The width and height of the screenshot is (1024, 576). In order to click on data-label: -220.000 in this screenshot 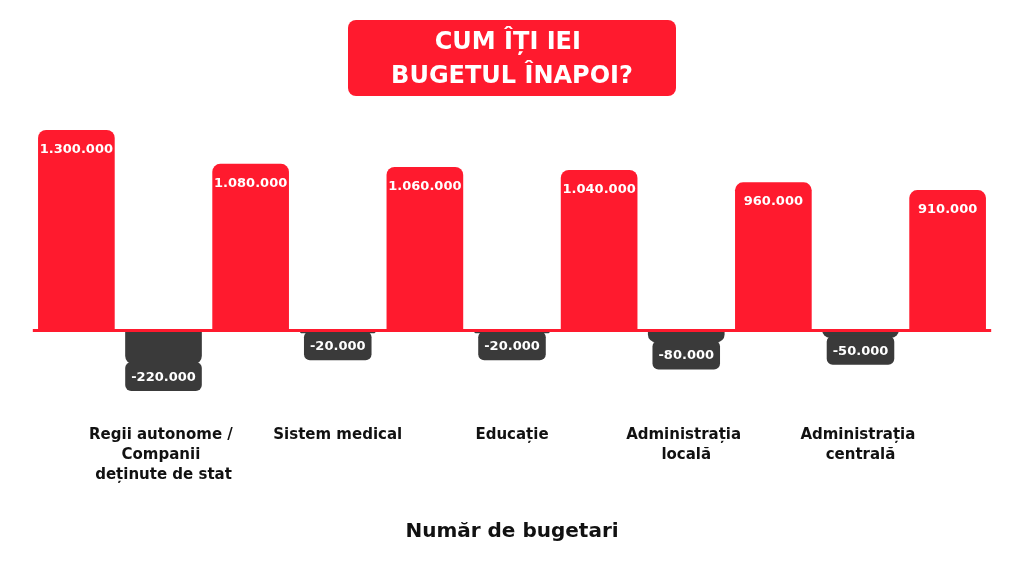, I will do `click(163, 376)`.